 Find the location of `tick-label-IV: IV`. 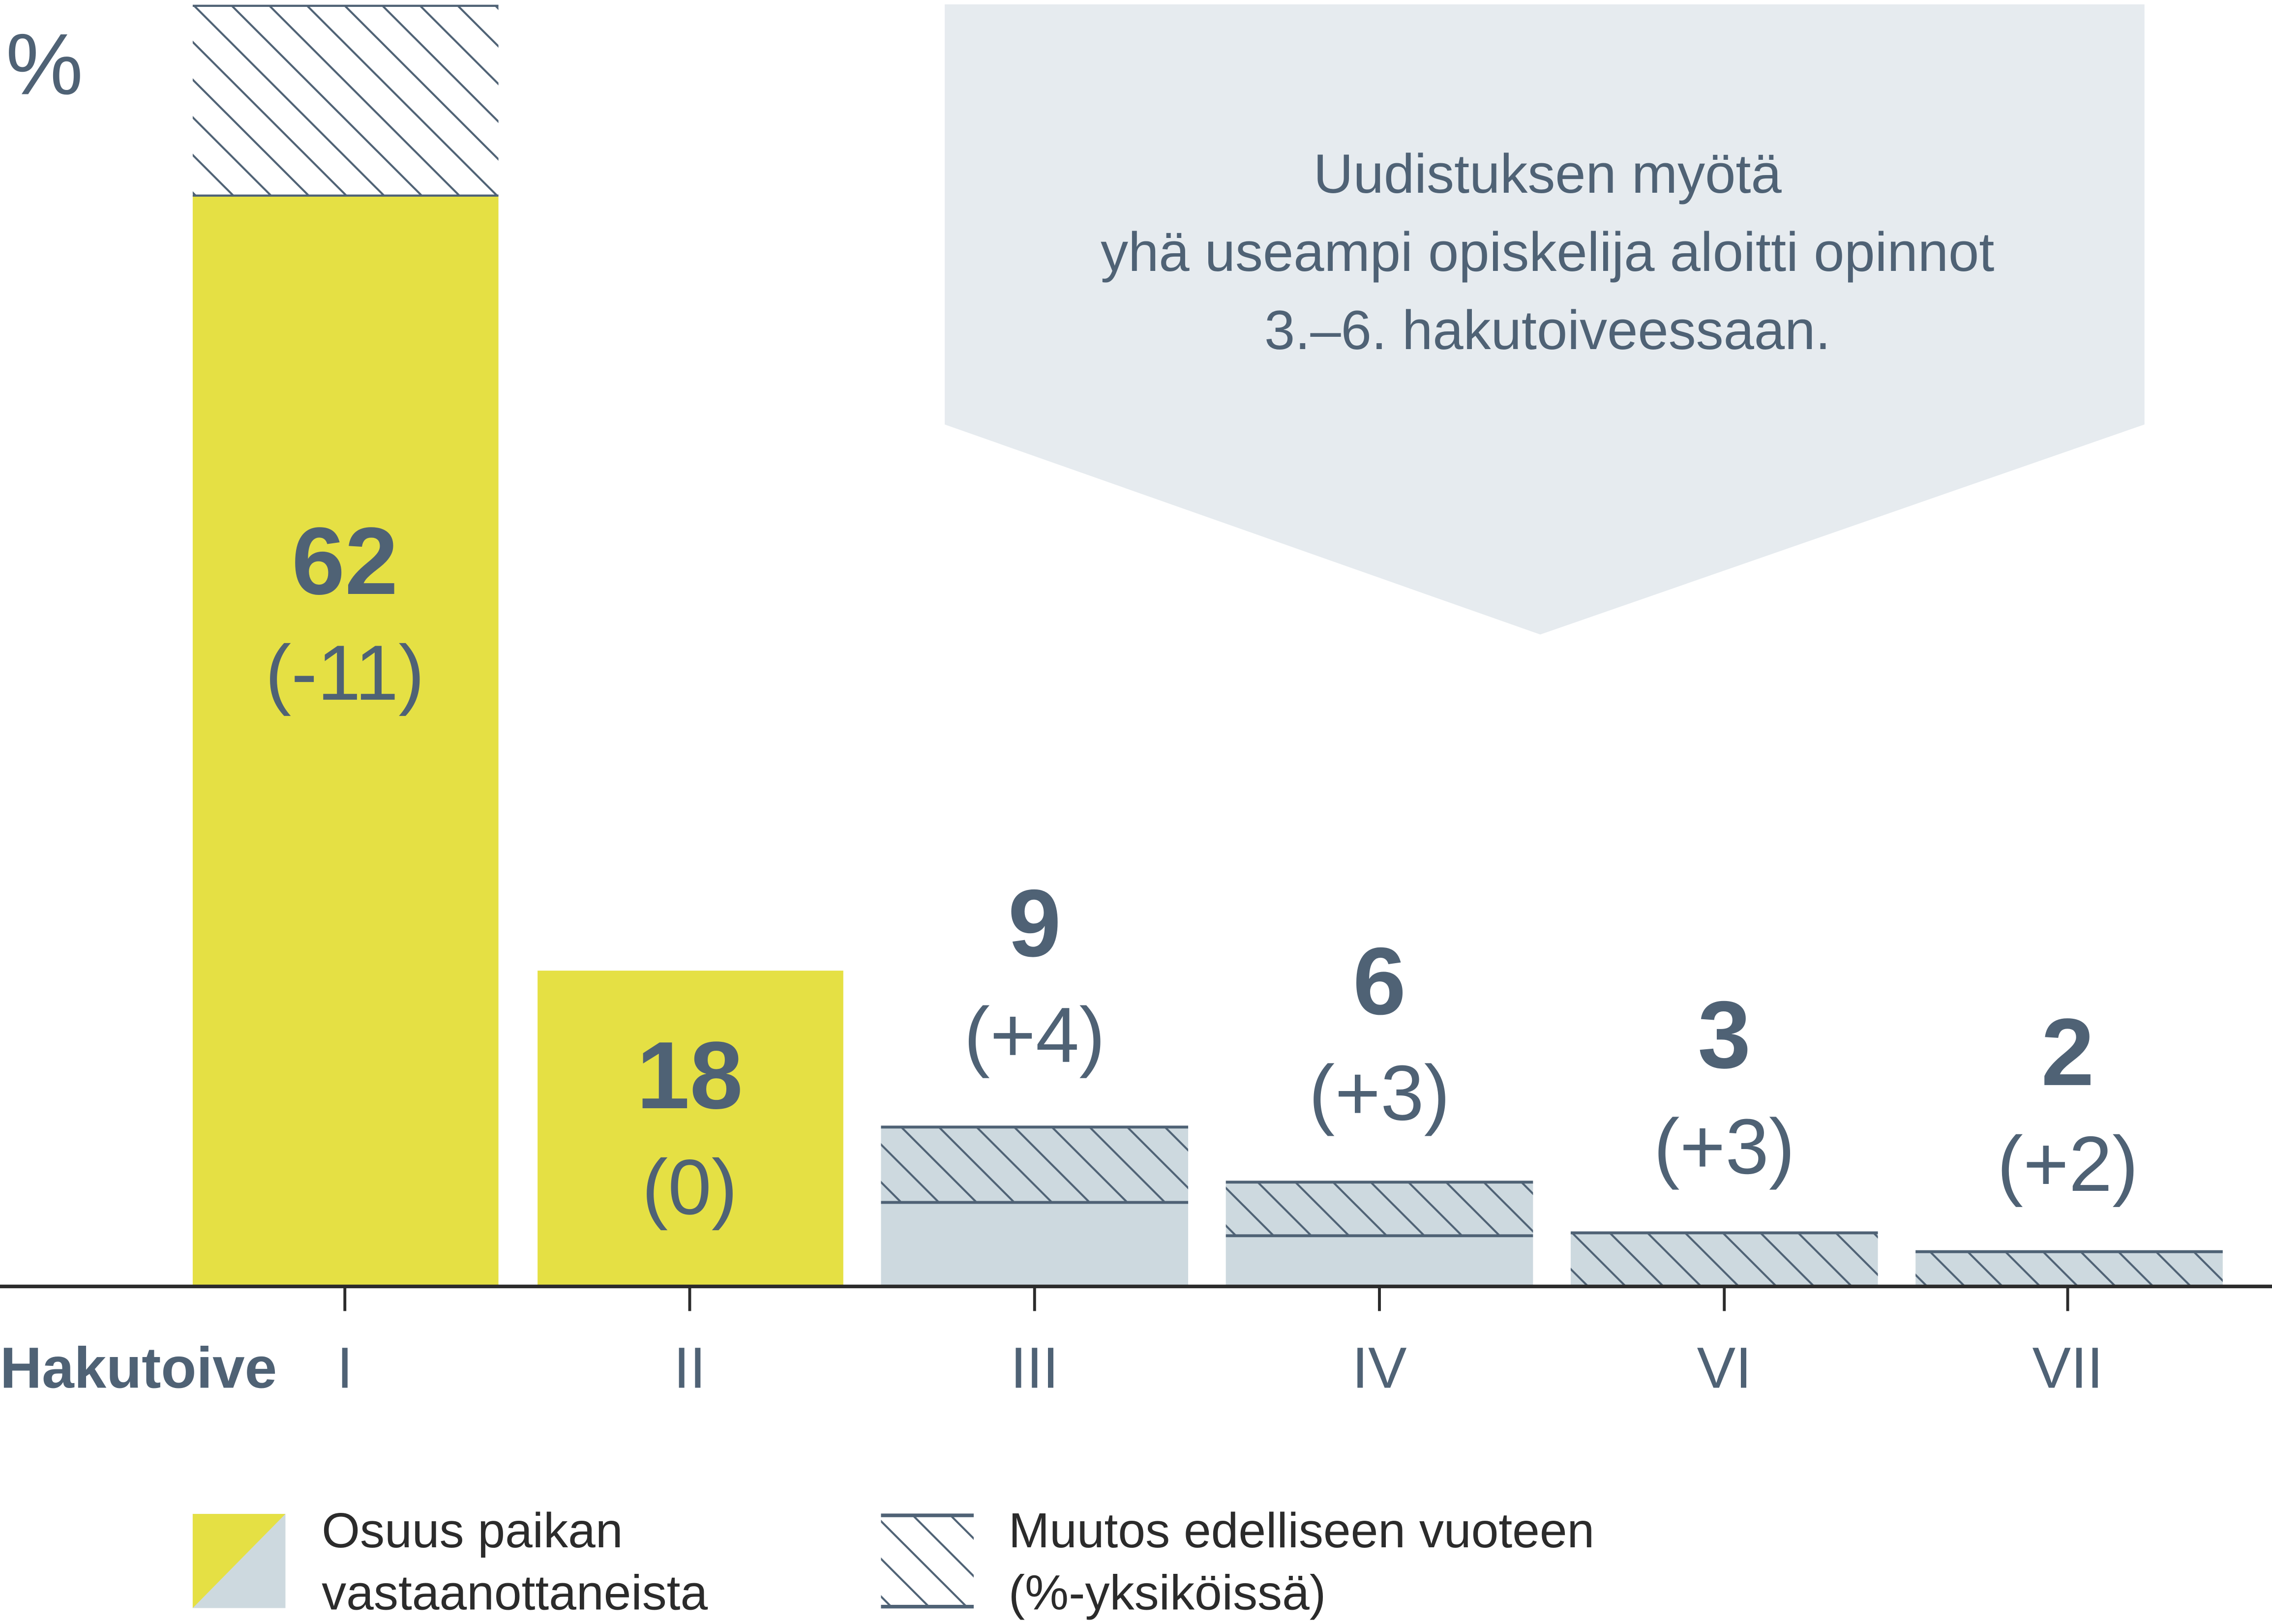

tick-label-IV: IV is located at coordinates (1379, 1367).